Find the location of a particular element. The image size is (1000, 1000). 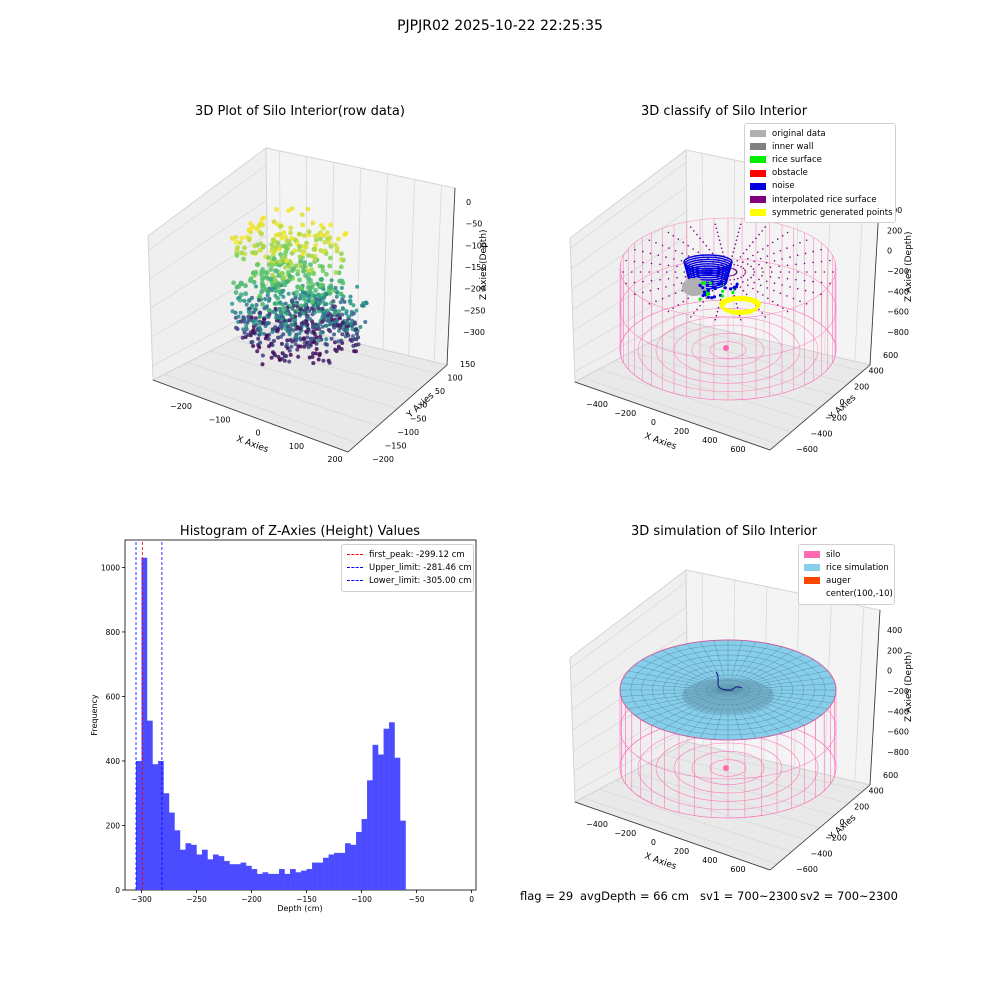

silo-center is located at coordinates (726, 348).